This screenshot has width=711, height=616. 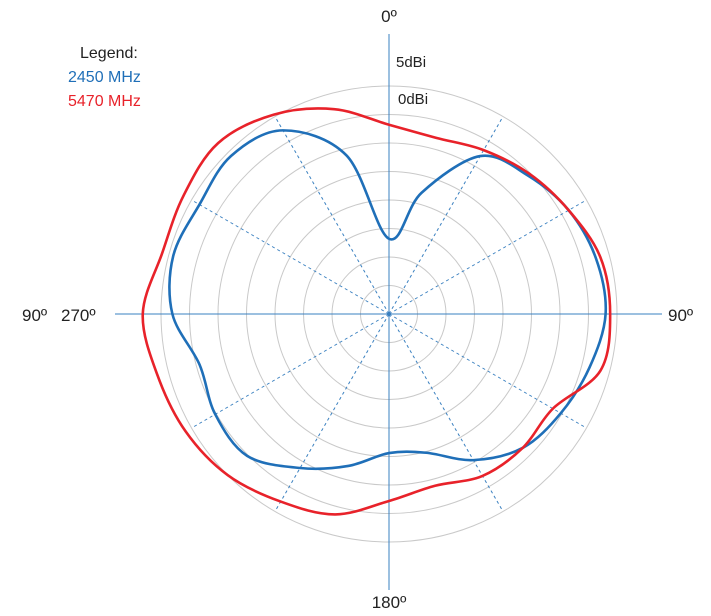 What do you see at coordinates (104, 101) in the screenshot?
I see `legend-item-5470: 5470 MHz` at bounding box center [104, 101].